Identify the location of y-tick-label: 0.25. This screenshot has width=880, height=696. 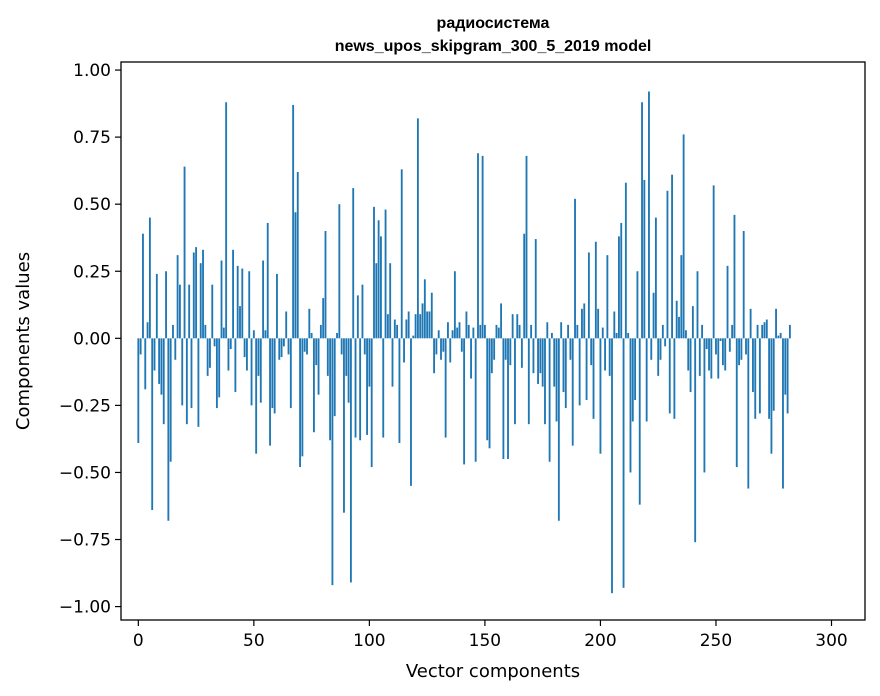
(92, 272).